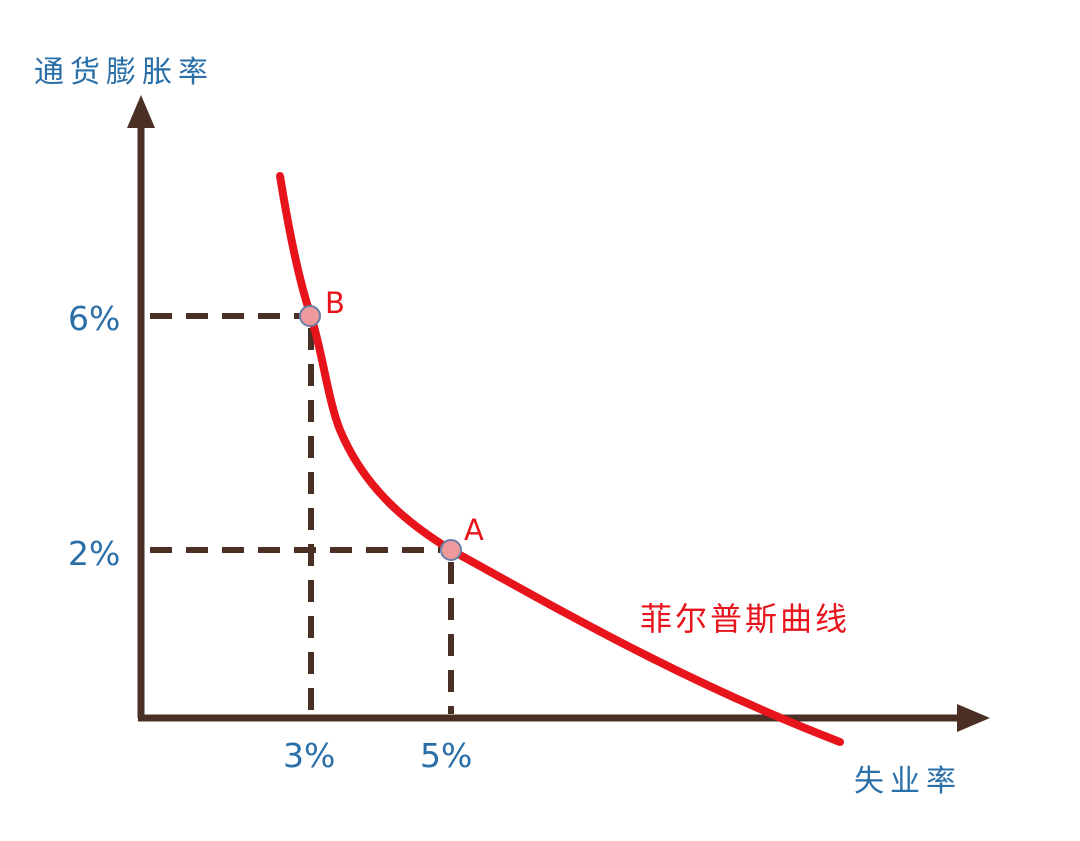 This screenshot has width=1080, height=841. What do you see at coordinates (124, 72) in the screenshot?
I see `y-axis-title: 通货膨胀率` at bounding box center [124, 72].